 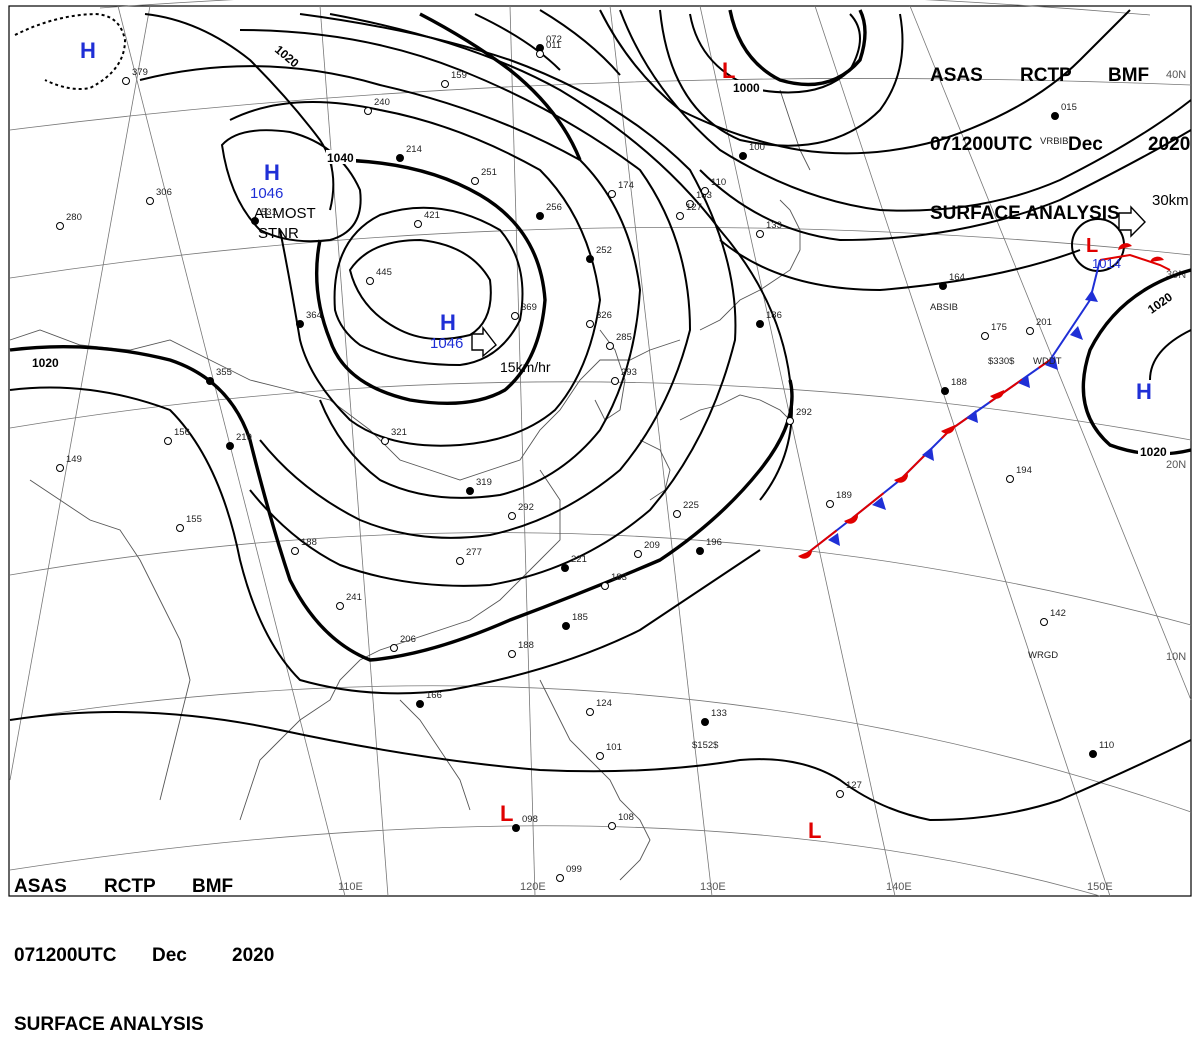 What do you see at coordinates (1054, 141) in the screenshot?
I see `station-id: VRBIB` at bounding box center [1054, 141].